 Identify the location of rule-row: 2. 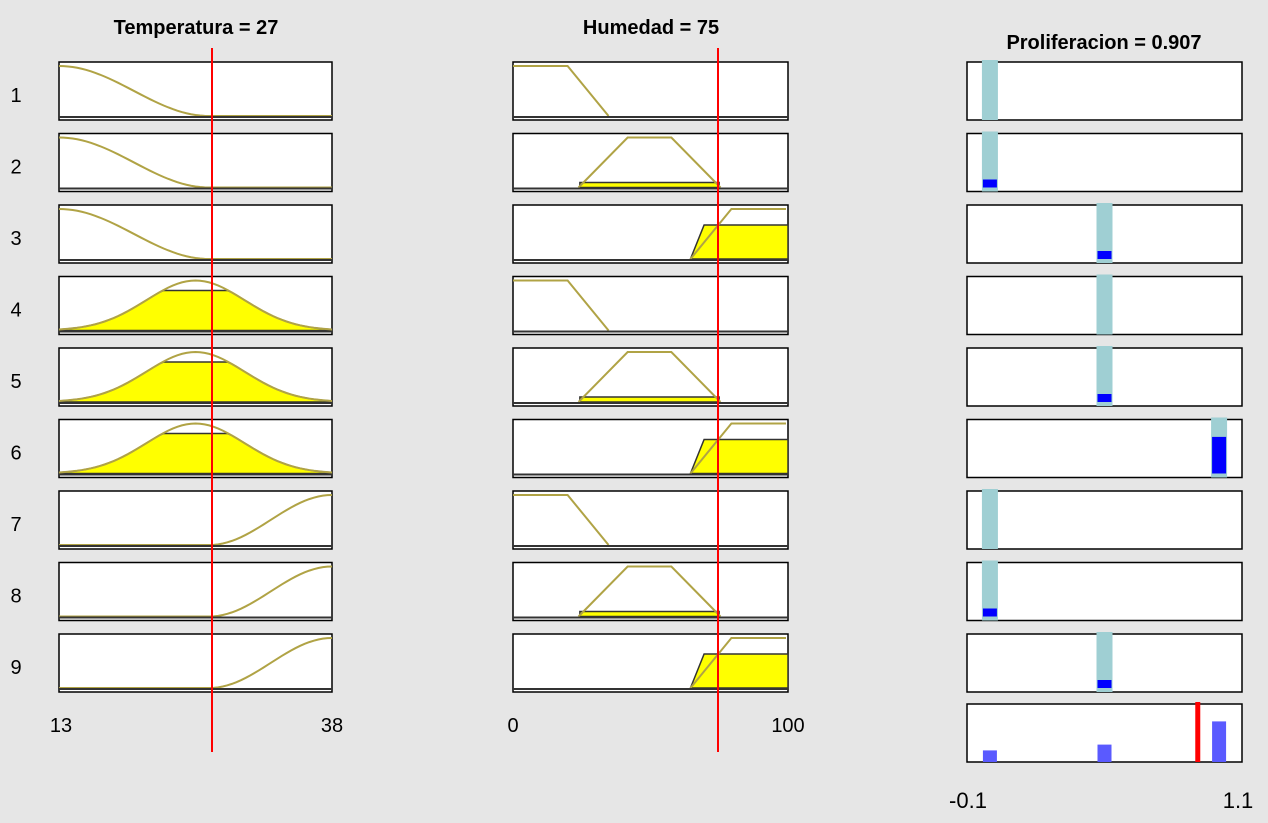
(626, 162).